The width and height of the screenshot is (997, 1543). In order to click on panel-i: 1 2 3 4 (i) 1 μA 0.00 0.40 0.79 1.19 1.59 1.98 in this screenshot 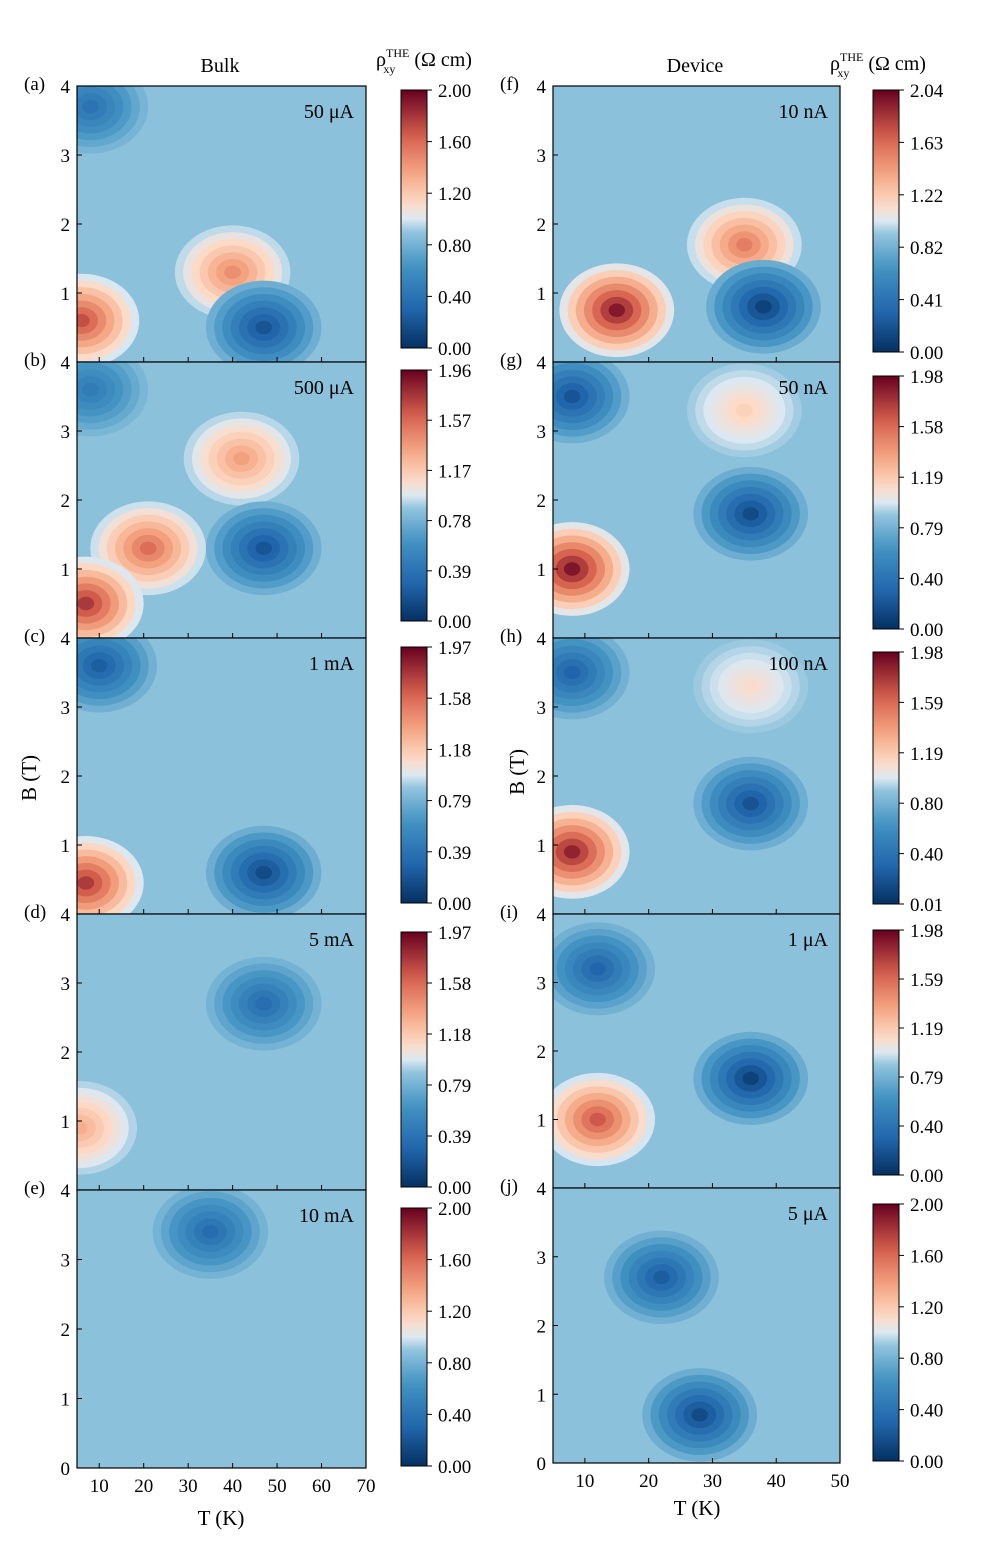, I will do `click(721, 1045)`.